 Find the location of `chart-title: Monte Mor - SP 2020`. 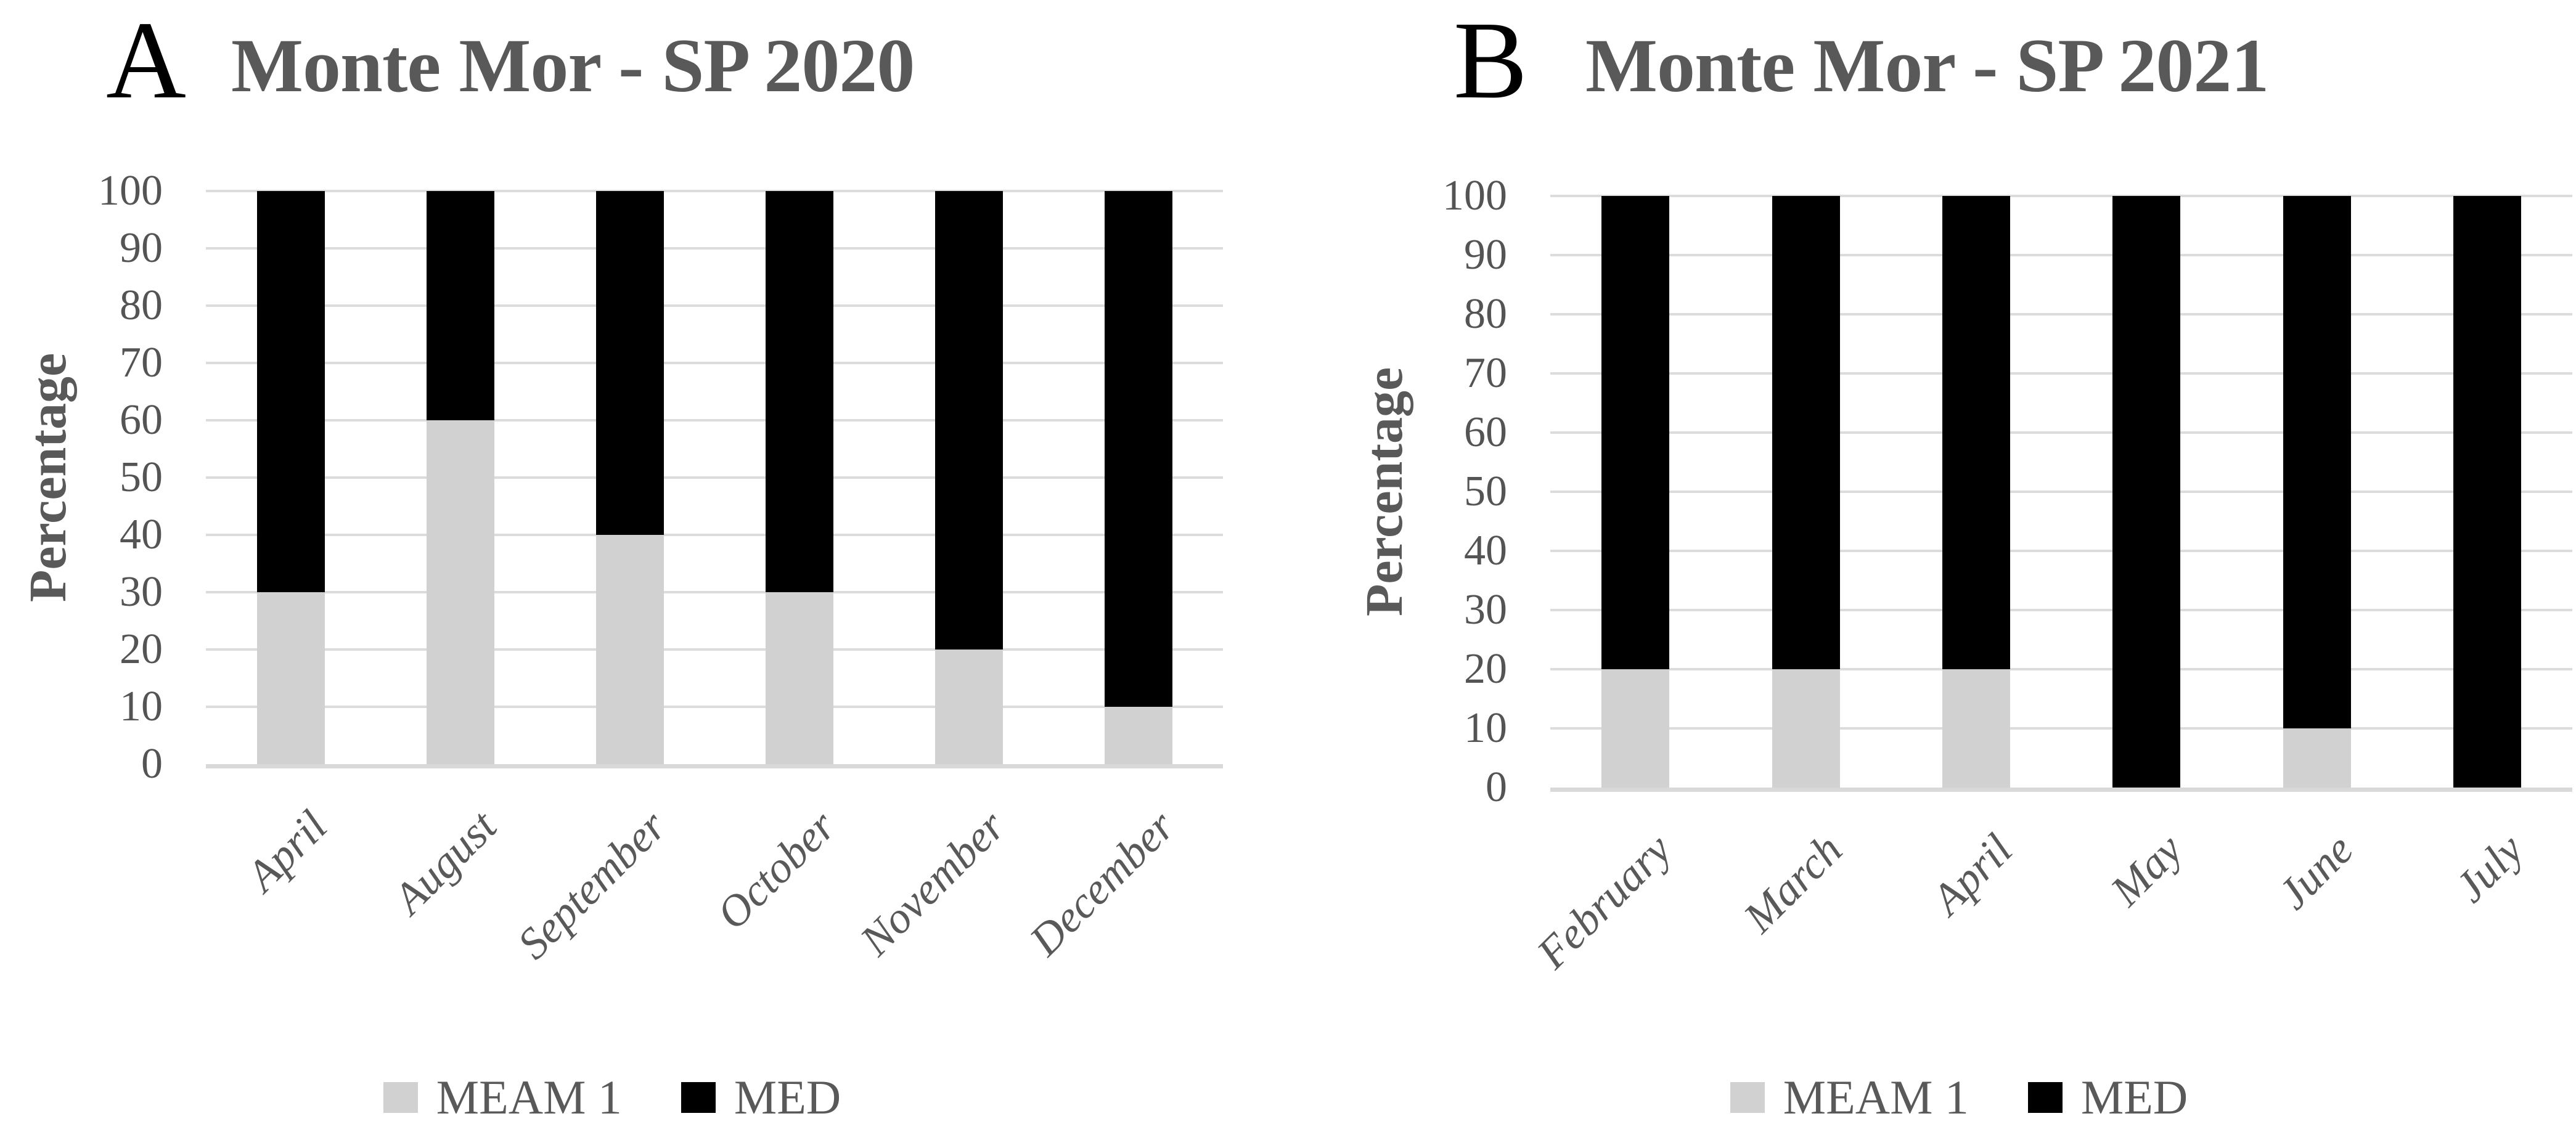

chart-title: Monte Mor - SP 2020 is located at coordinates (573, 65).